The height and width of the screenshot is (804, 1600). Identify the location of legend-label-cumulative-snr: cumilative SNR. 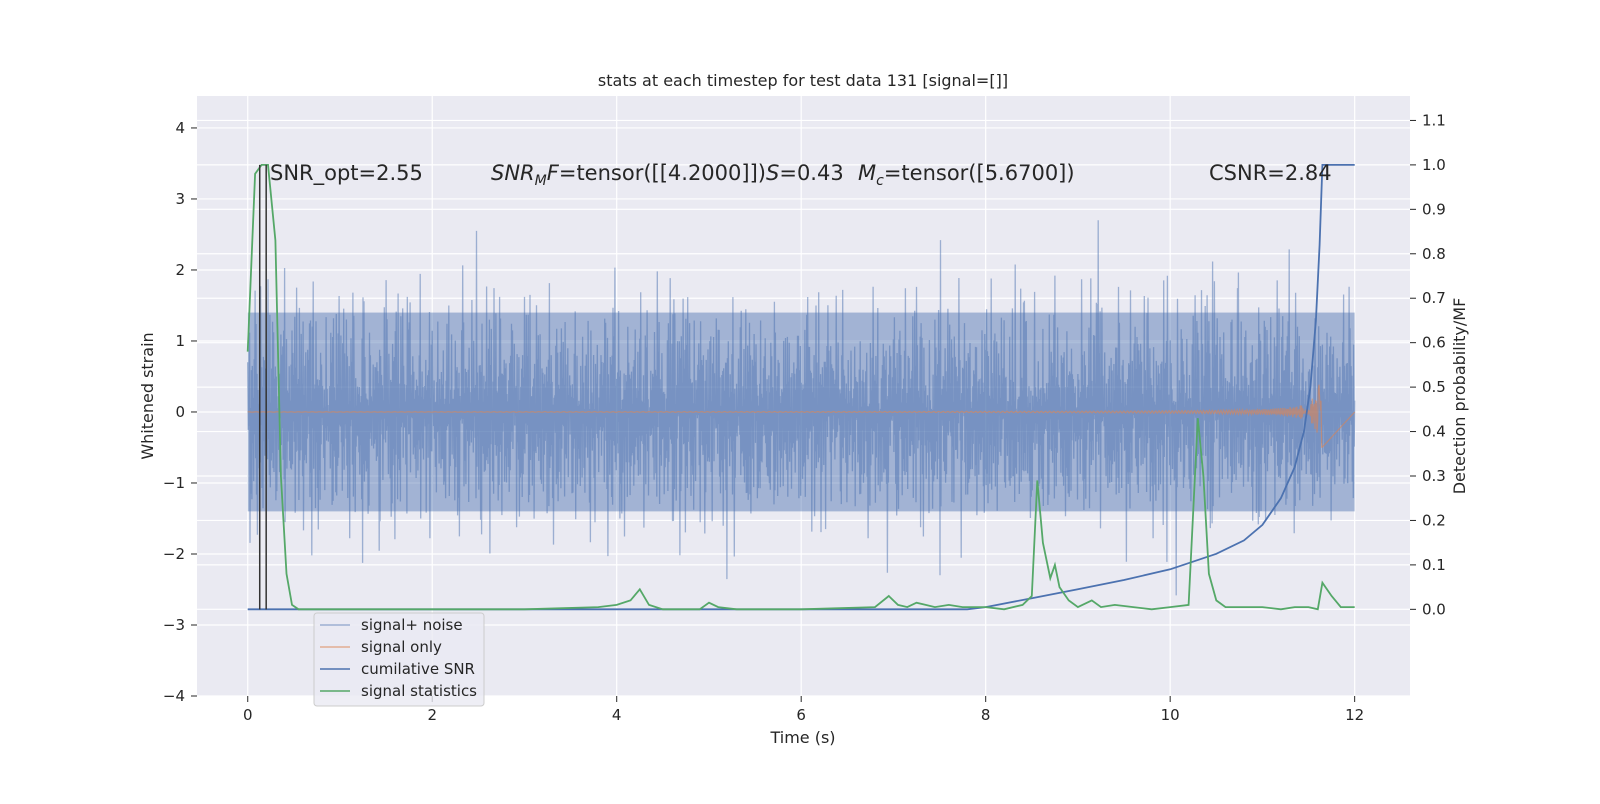
(418, 669).